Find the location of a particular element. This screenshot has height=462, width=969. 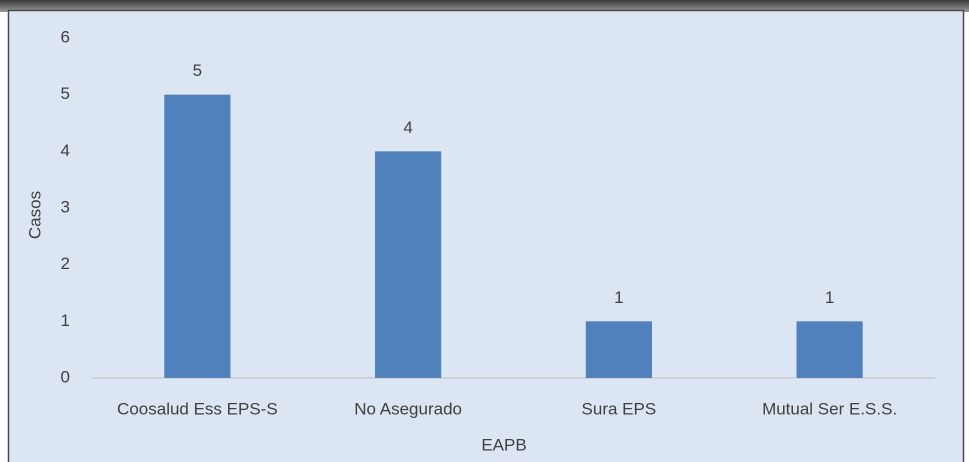

y-tick-label: 5 is located at coordinates (65, 93).